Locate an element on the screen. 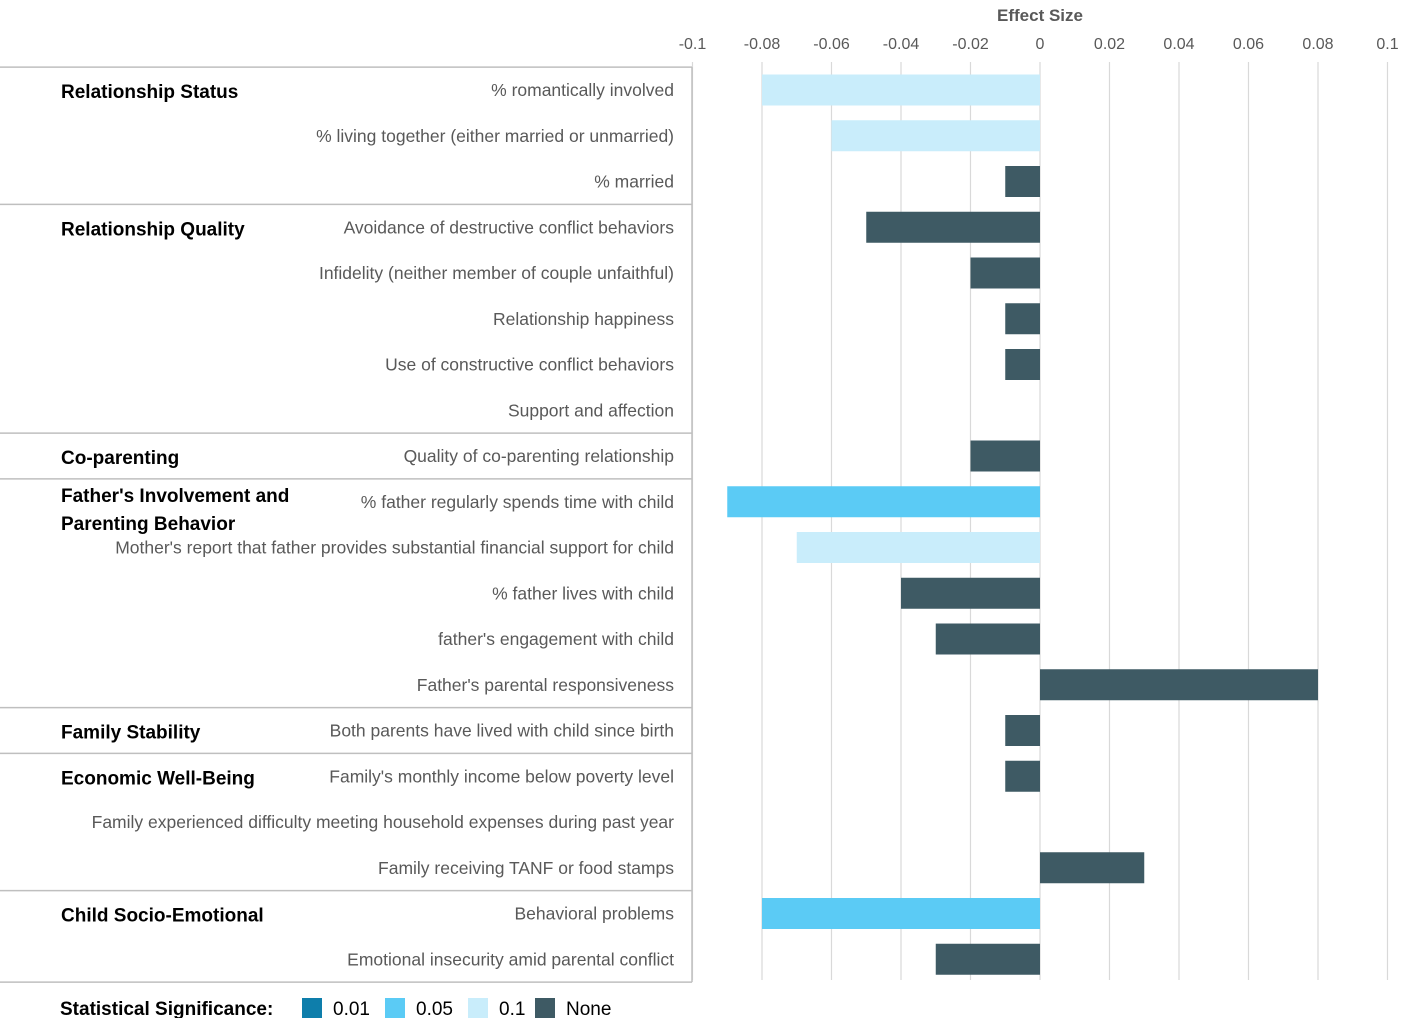  legend: Statistical Significance: 0.01 0.05 0.1 None is located at coordinates (335, 1008).